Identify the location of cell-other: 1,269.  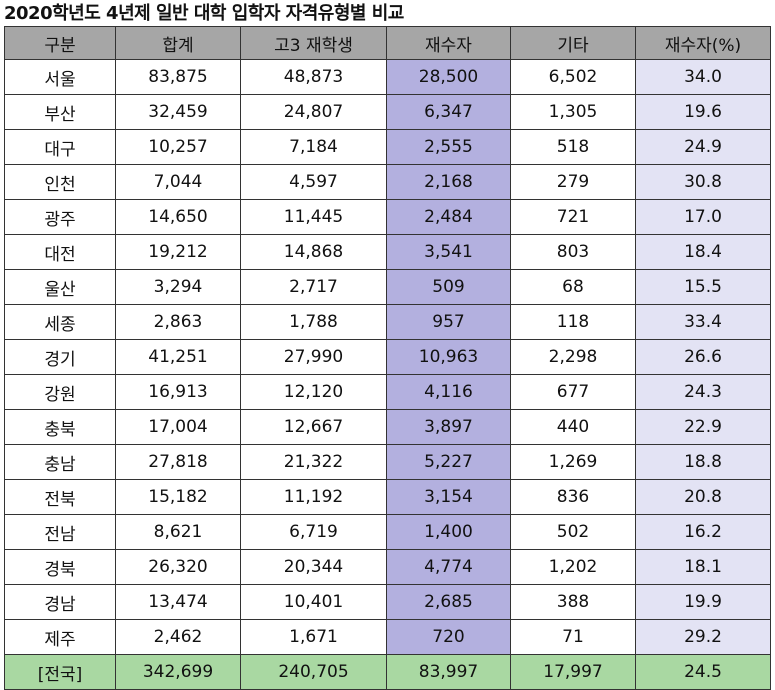
(573, 462).